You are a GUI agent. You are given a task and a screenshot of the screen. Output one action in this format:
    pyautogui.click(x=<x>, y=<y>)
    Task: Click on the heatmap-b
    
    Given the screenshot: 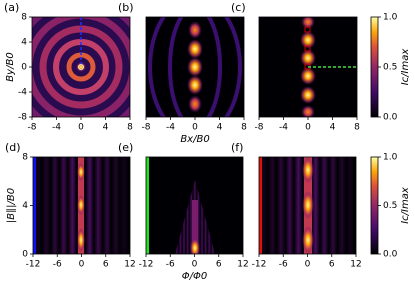 What is the action you would take?
    pyautogui.click(x=195, y=67)
    